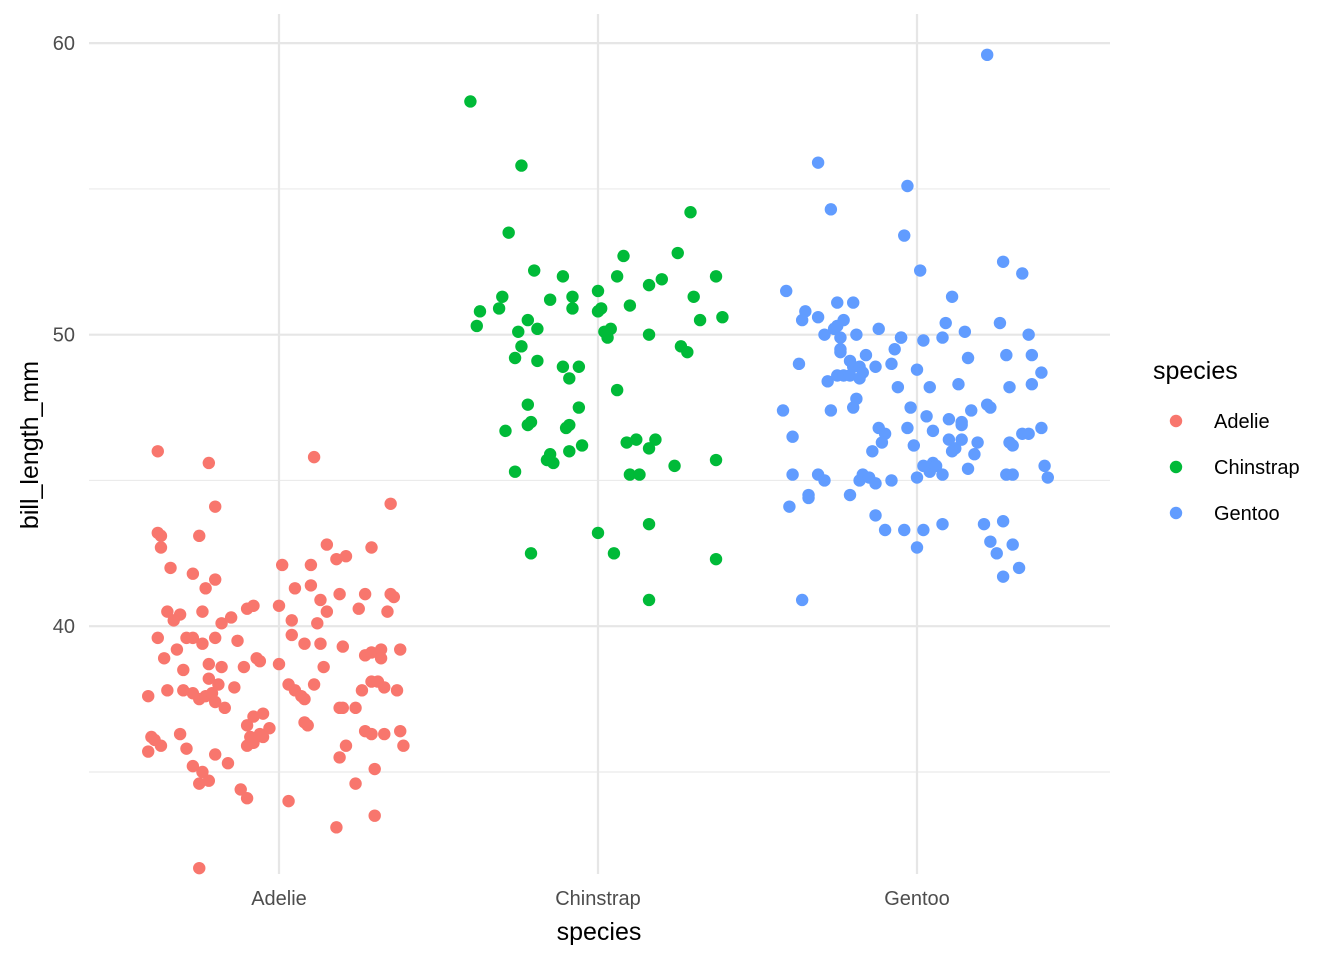 The height and width of the screenshot is (960, 1344). What do you see at coordinates (917, 899) in the screenshot?
I see `x-tick-label: Gentoo` at bounding box center [917, 899].